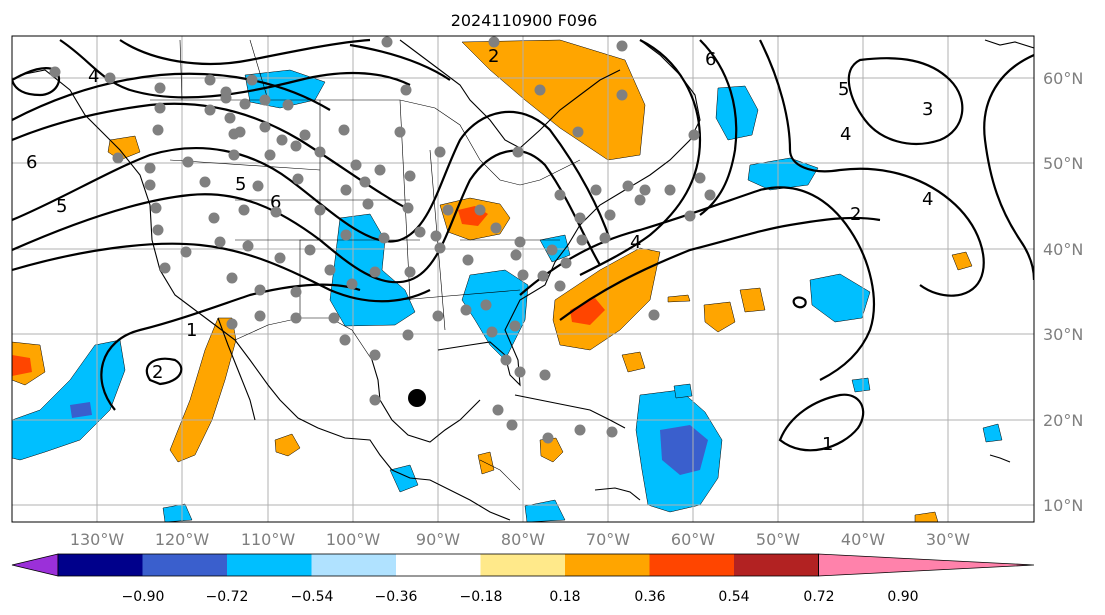 Image resolution: width=1105 pixels, height=615 pixels. Describe the element at coordinates (1063, 505) in the screenshot. I see `lat-label: 10°N` at that location.